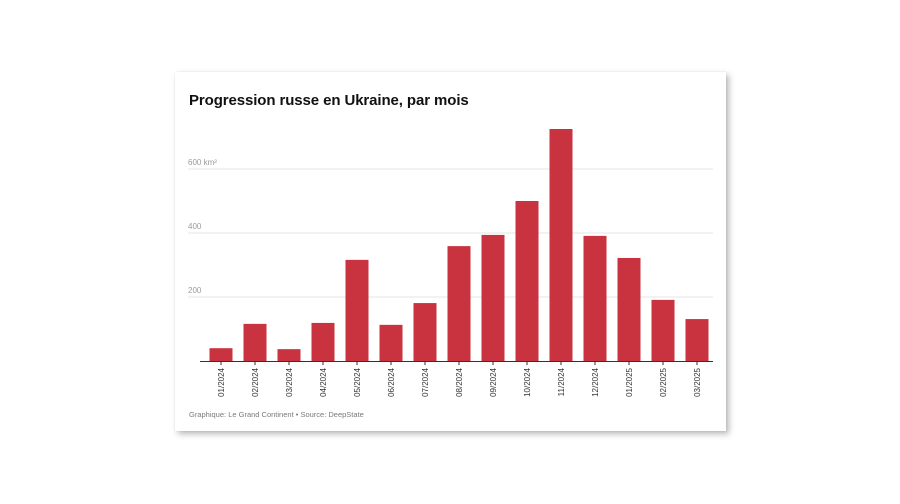  I want to click on chart-title: Progression russe en Ukraine, par mois, so click(329, 100).